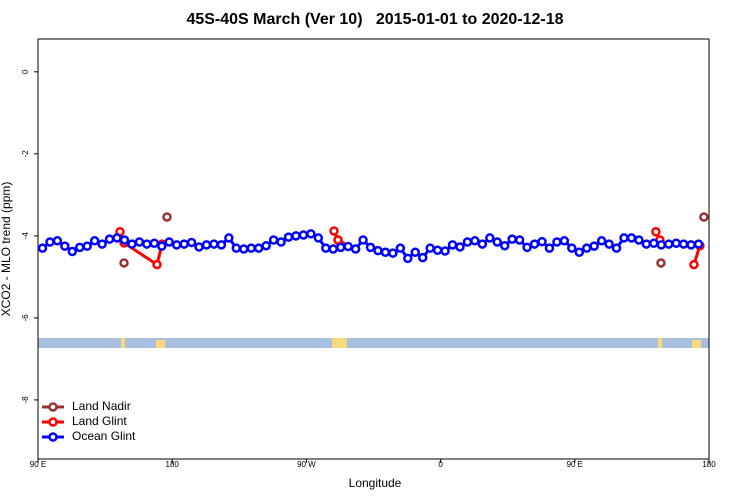 Image resolution: width=750 pixels, height=500 pixels. What do you see at coordinates (306, 464) in the screenshot?
I see `x-tick-label: 90 W` at bounding box center [306, 464].